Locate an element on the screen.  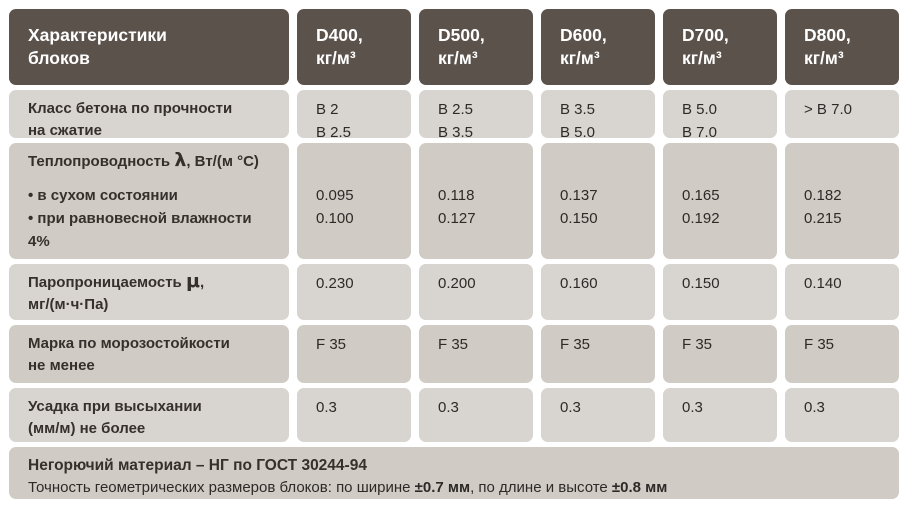
header-characteristics-line2: блоков is located at coordinates (59, 58).